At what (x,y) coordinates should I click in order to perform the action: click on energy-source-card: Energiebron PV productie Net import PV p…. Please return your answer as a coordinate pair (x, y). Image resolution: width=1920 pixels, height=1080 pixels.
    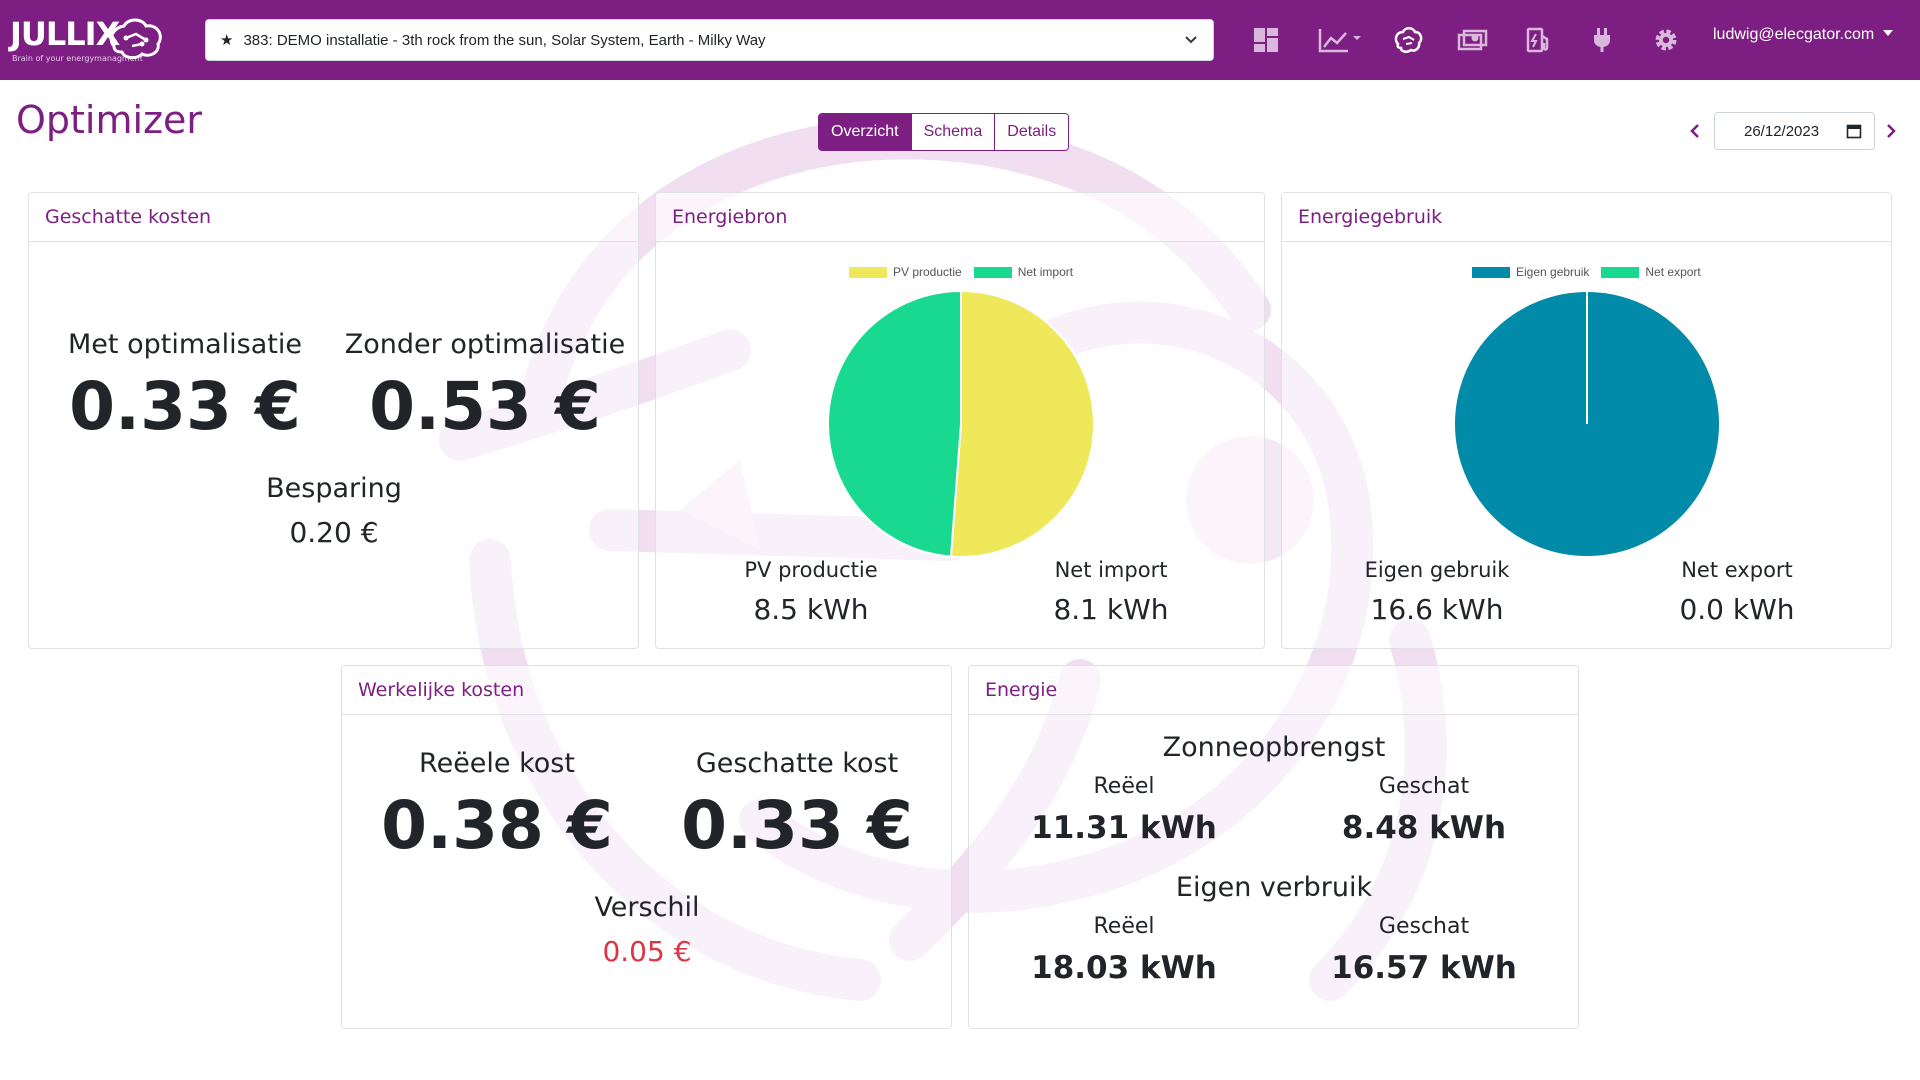
    Looking at the image, I should click on (960, 420).